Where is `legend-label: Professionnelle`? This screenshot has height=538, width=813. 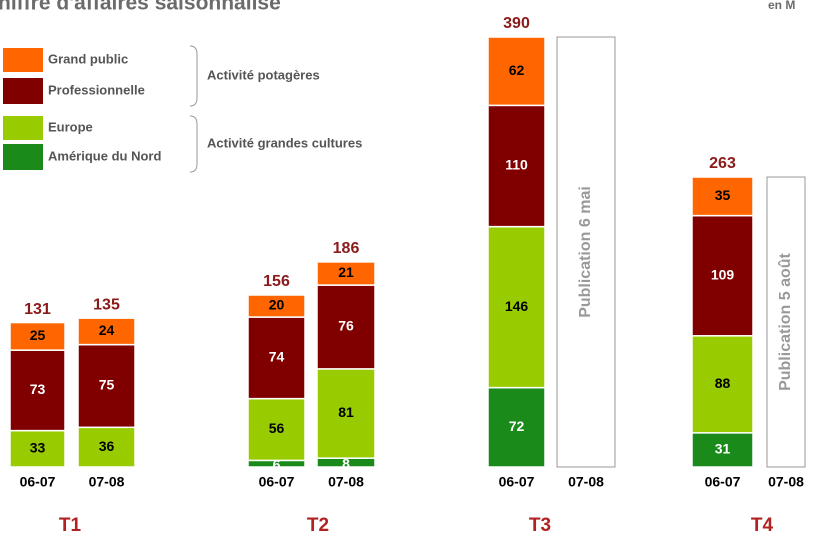 legend-label: Professionnelle is located at coordinates (96, 89).